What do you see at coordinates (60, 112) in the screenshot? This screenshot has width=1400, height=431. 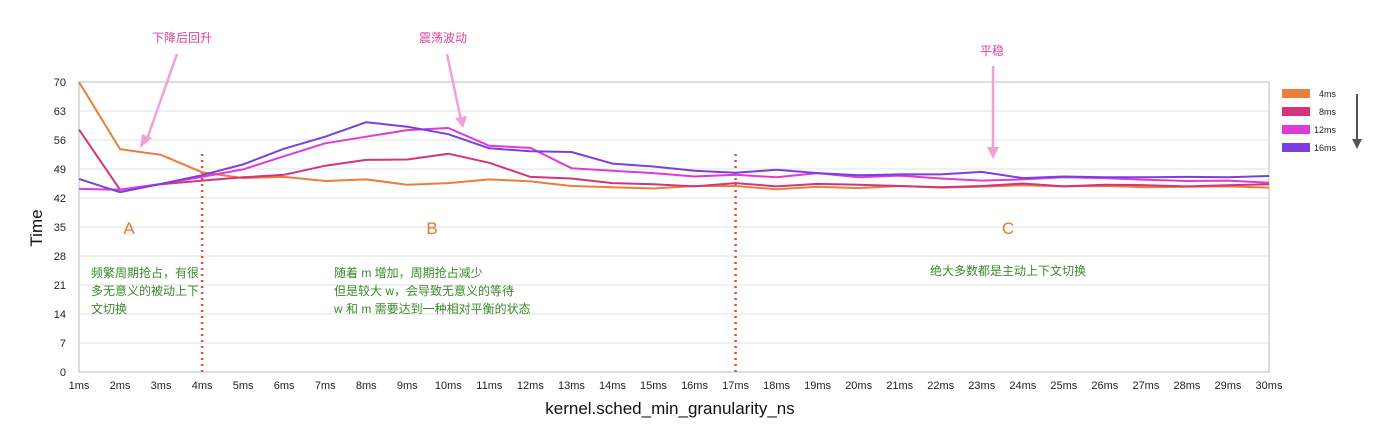 I see `y-tick-label: 63` at bounding box center [60, 112].